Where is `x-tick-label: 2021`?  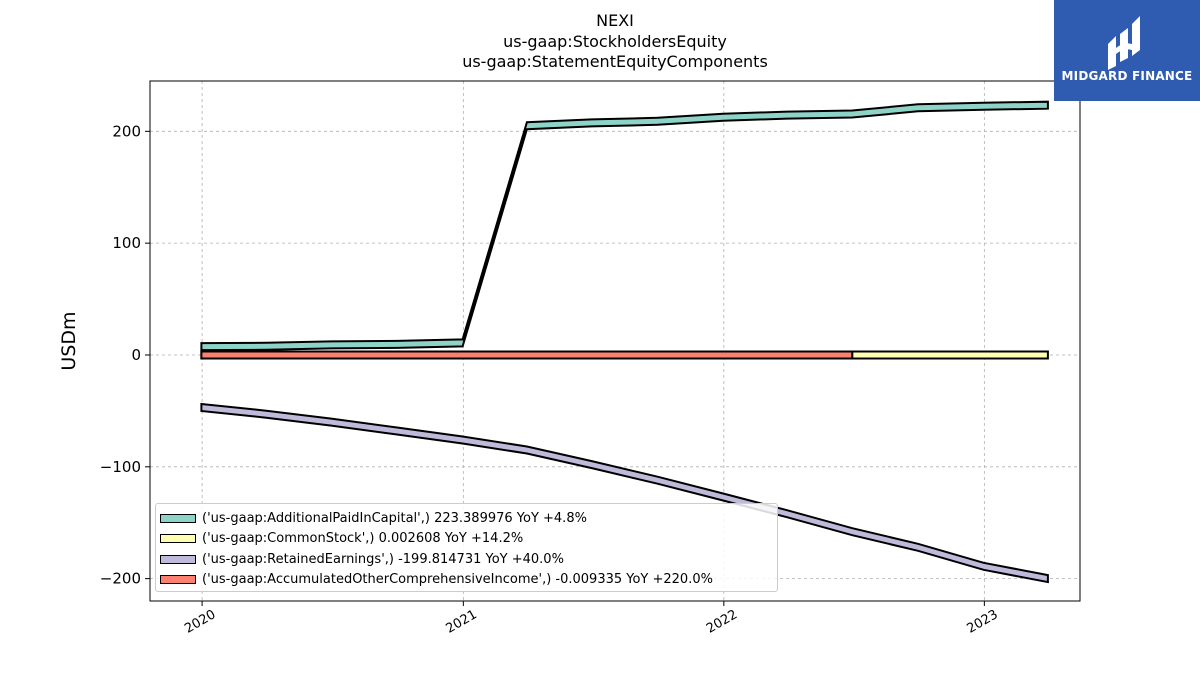
x-tick-label: 2021 is located at coordinates (462, 622).